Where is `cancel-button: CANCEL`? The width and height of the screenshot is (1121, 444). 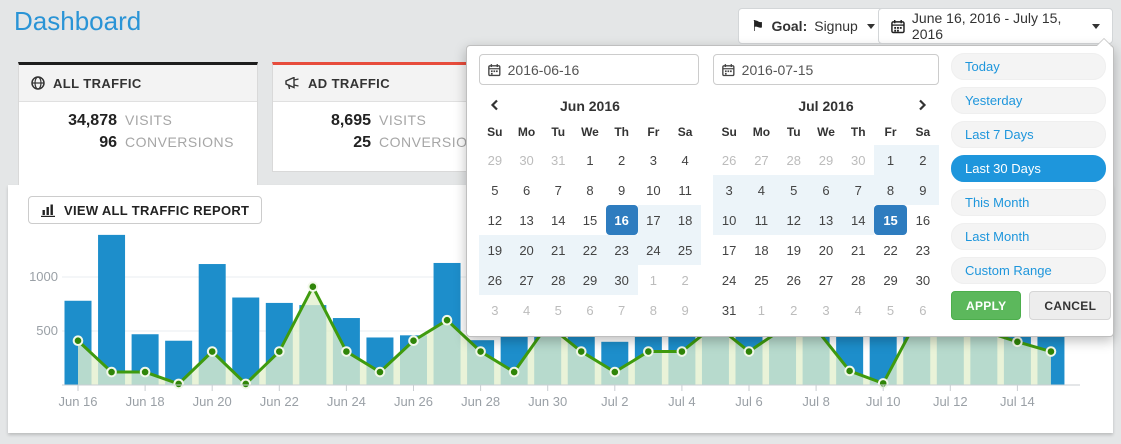 cancel-button: CANCEL is located at coordinates (1070, 305).